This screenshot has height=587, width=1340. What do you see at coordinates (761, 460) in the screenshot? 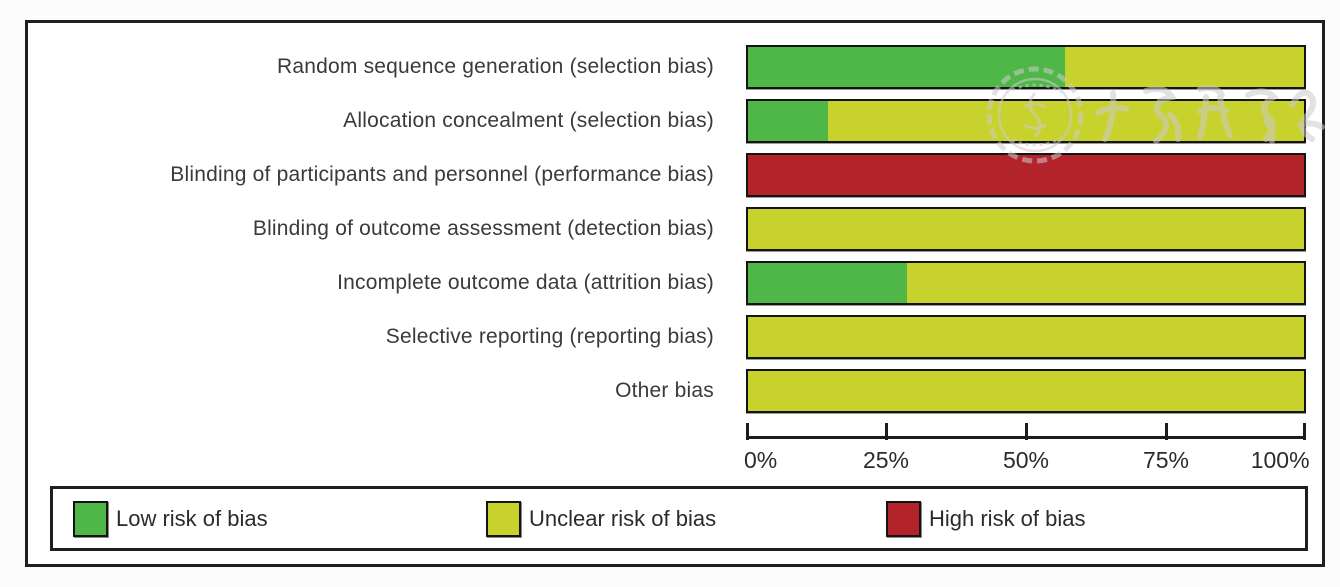
I see `x-axis-tick-label: 0%` at bounding box center [761, 460].